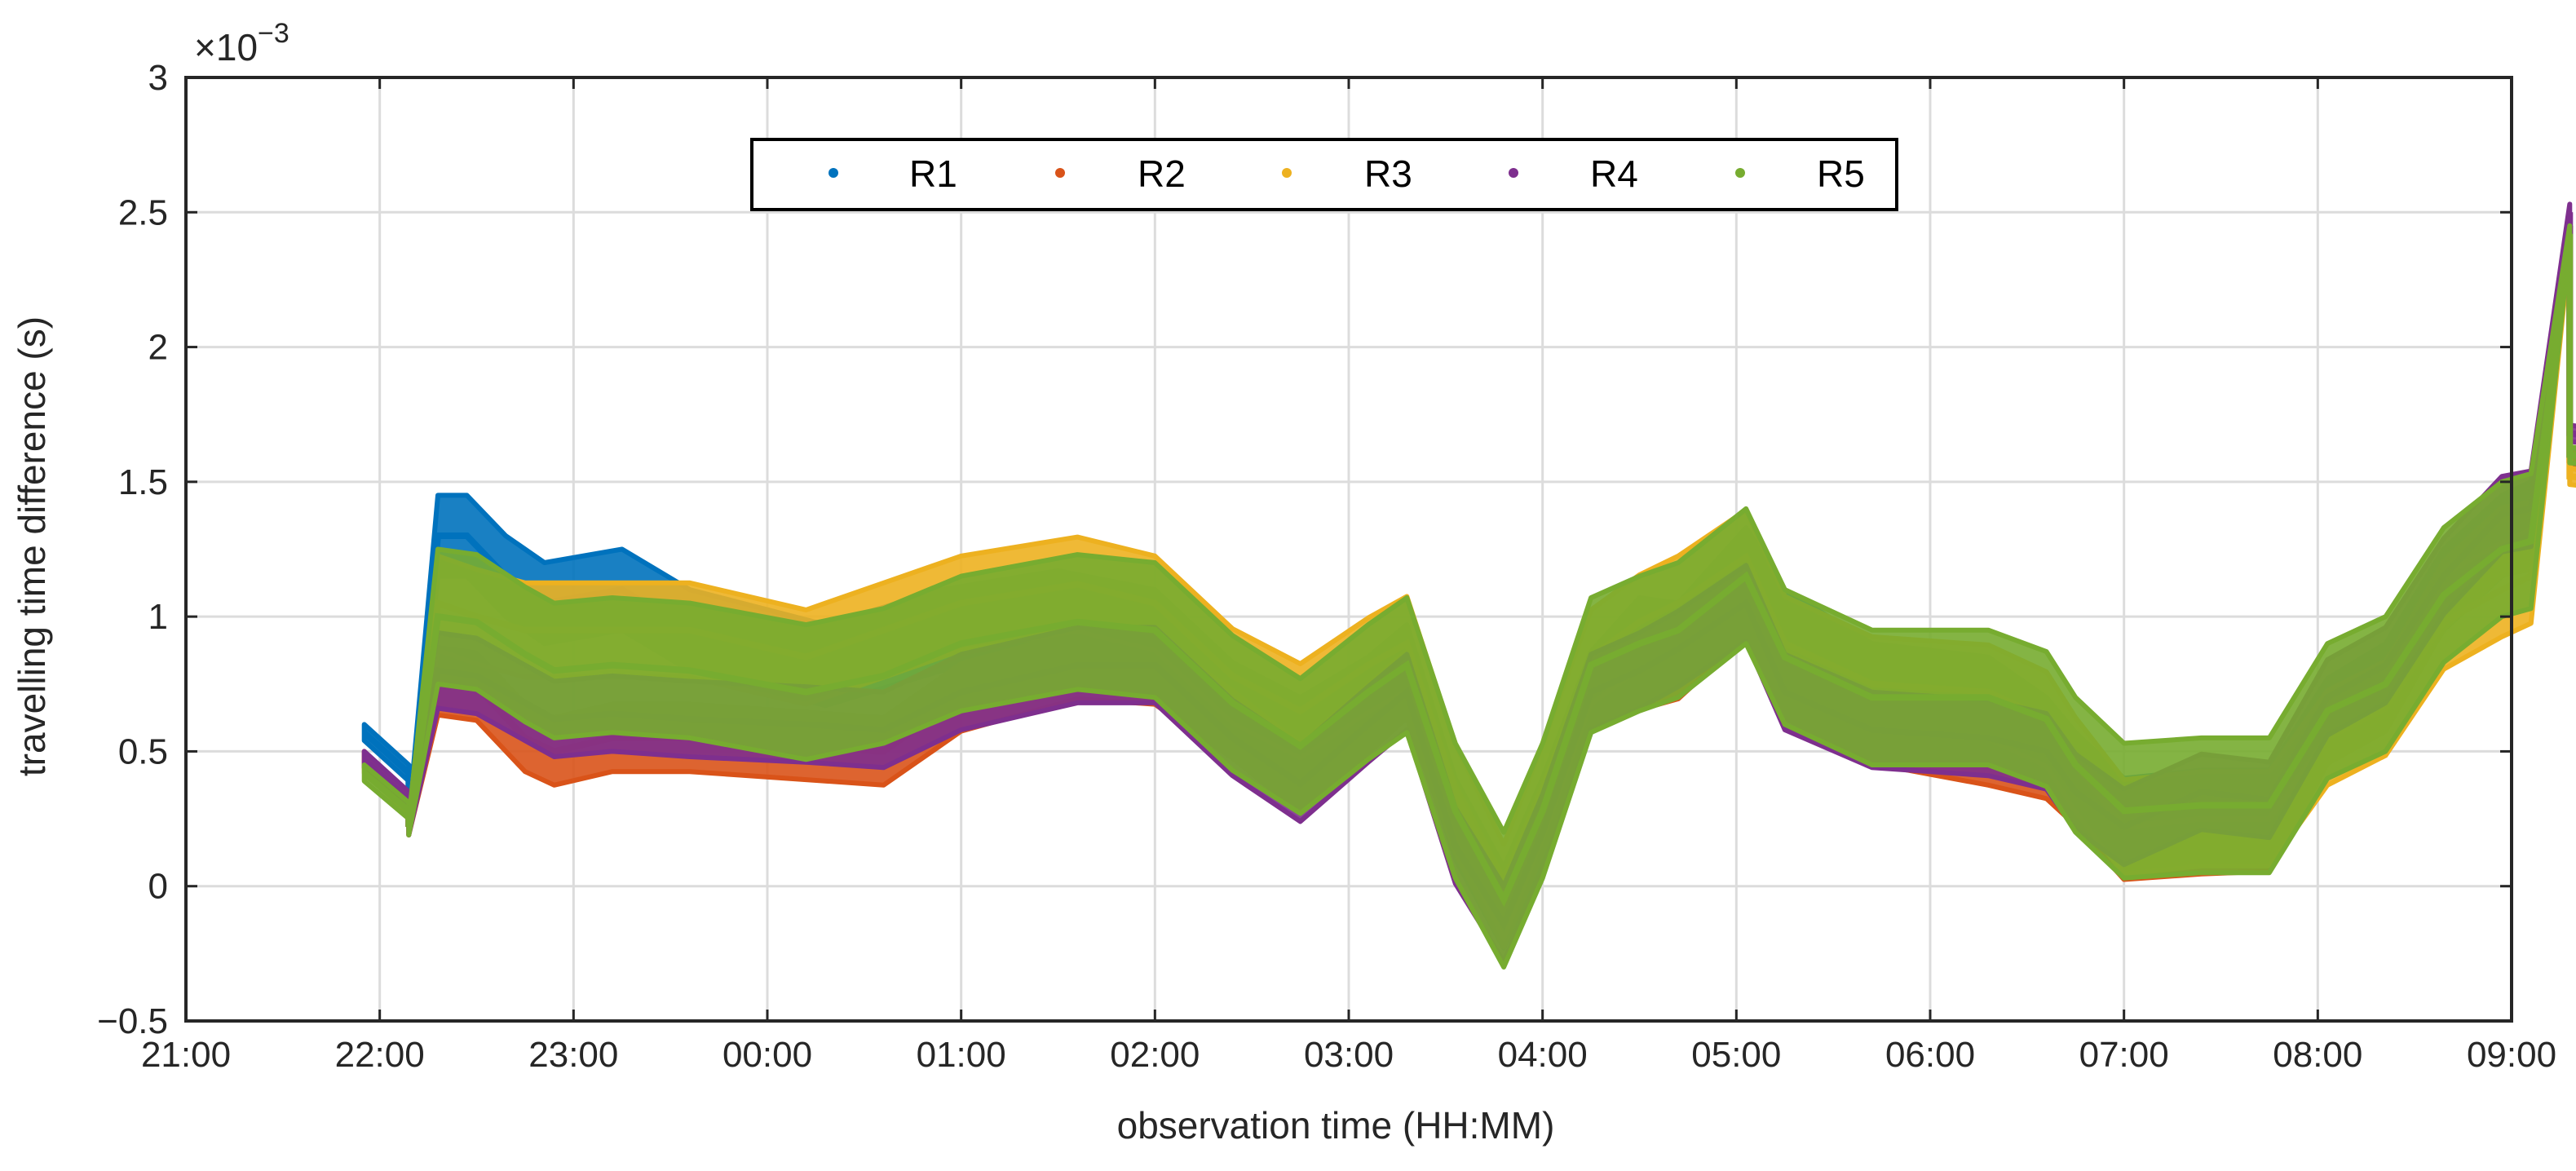 This screenshot has width=2576, height=1171. What do you see at coordinates (2511, 1055) in the screenshot?
I see `x-tick-label: 09:00` at bounding box center [2511, 1055].